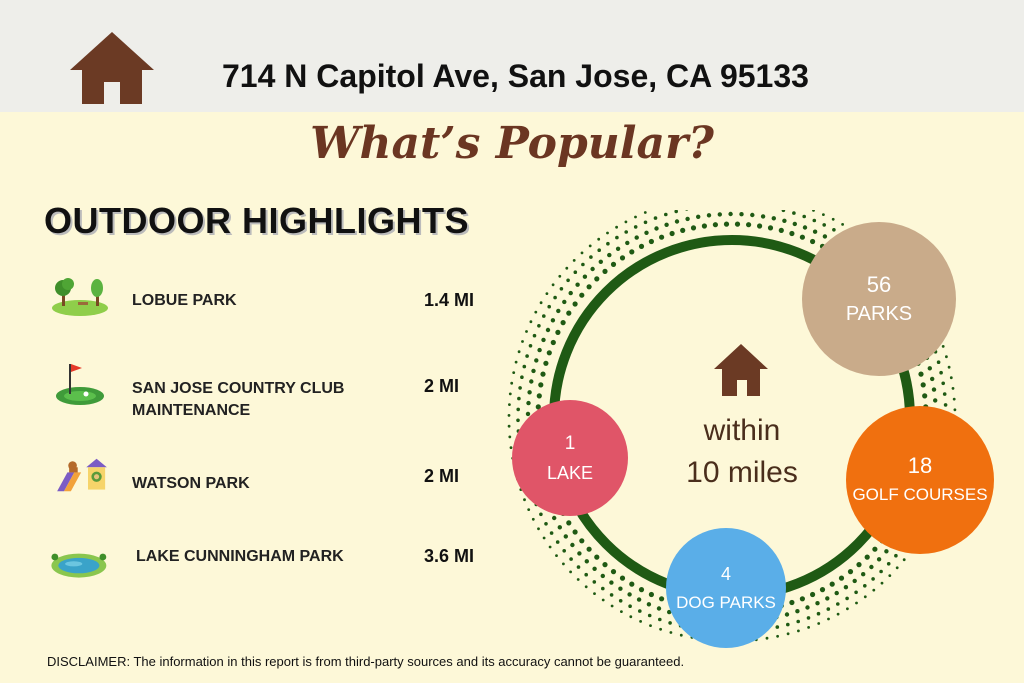  Describe the element at coordinates (442, 476) in the screenshot. I see `list-item-distance: 2 MI` at that location.